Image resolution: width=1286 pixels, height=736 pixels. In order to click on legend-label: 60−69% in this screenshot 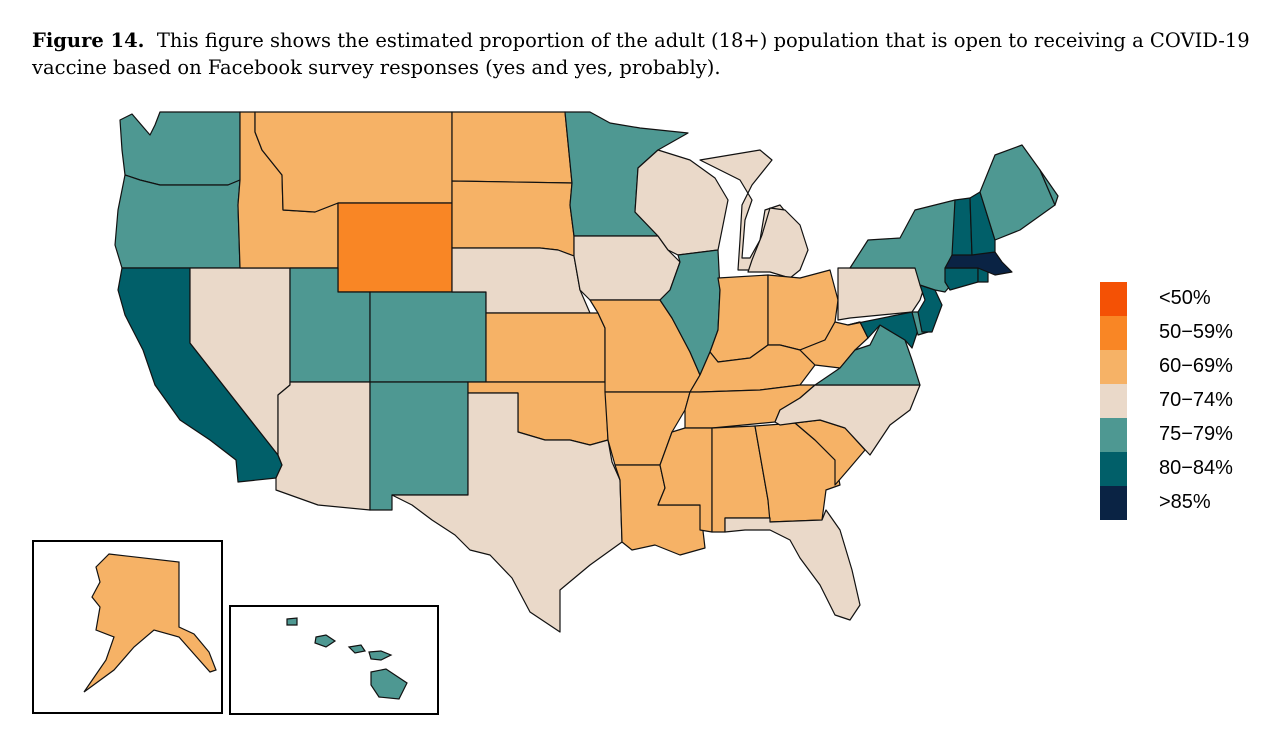, I will do `click(1196, 366)`.